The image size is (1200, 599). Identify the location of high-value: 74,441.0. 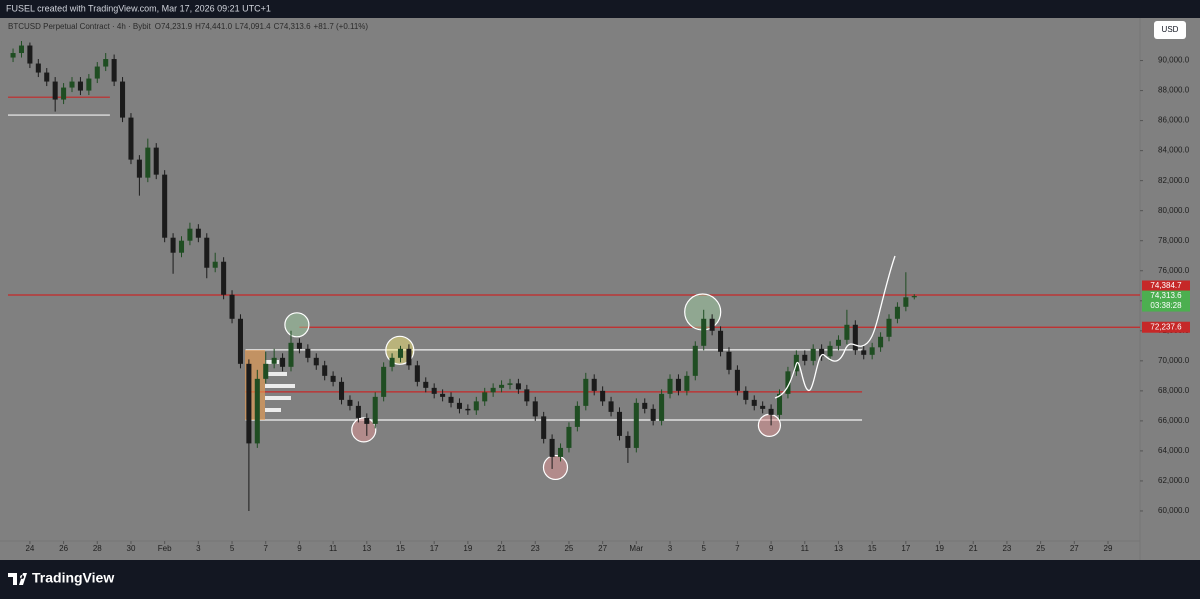
(217, 26).